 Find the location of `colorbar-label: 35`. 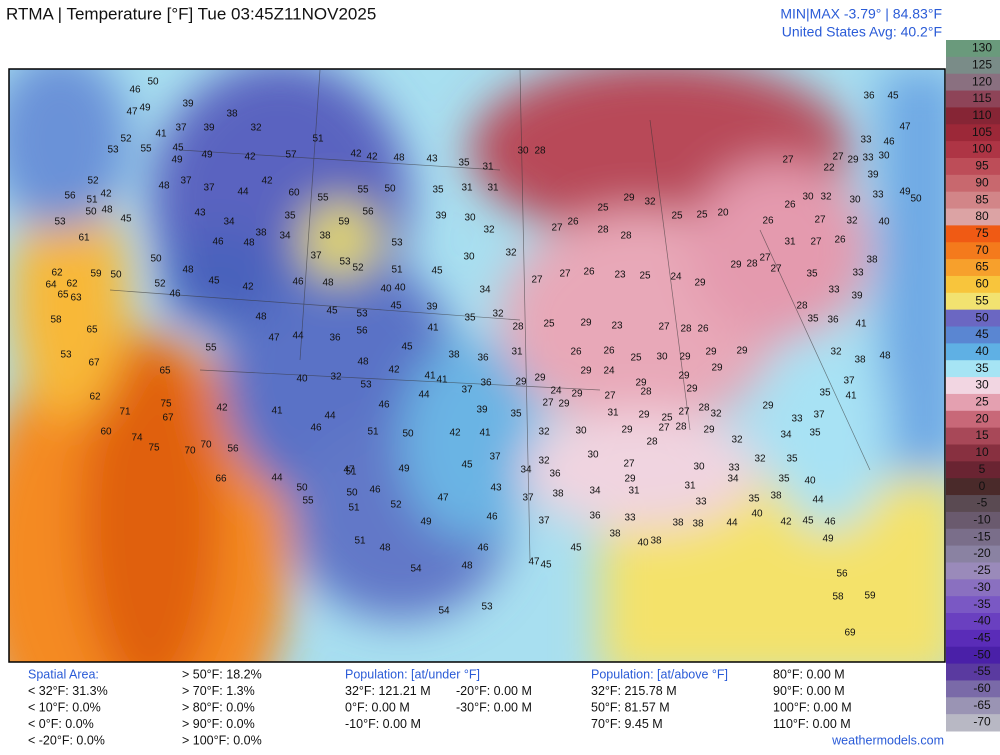

colorbar-label: 35 is located at coordinates (982, 368).